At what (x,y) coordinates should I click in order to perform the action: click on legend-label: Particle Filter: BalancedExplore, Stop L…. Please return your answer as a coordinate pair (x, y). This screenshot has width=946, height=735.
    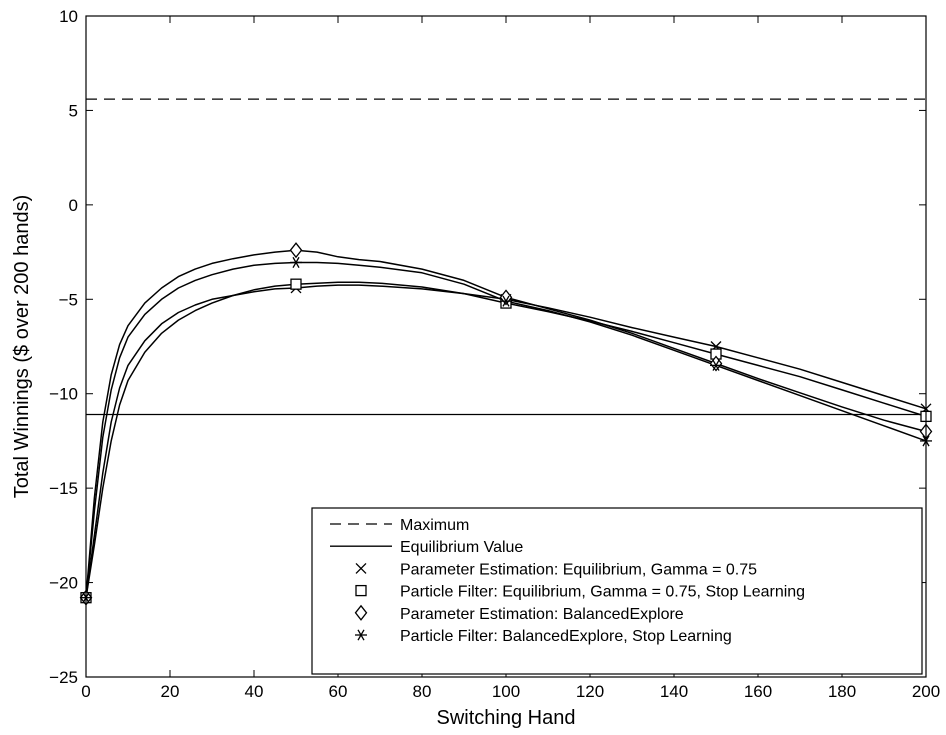
    Looking at the image, I should click on (566, 636).